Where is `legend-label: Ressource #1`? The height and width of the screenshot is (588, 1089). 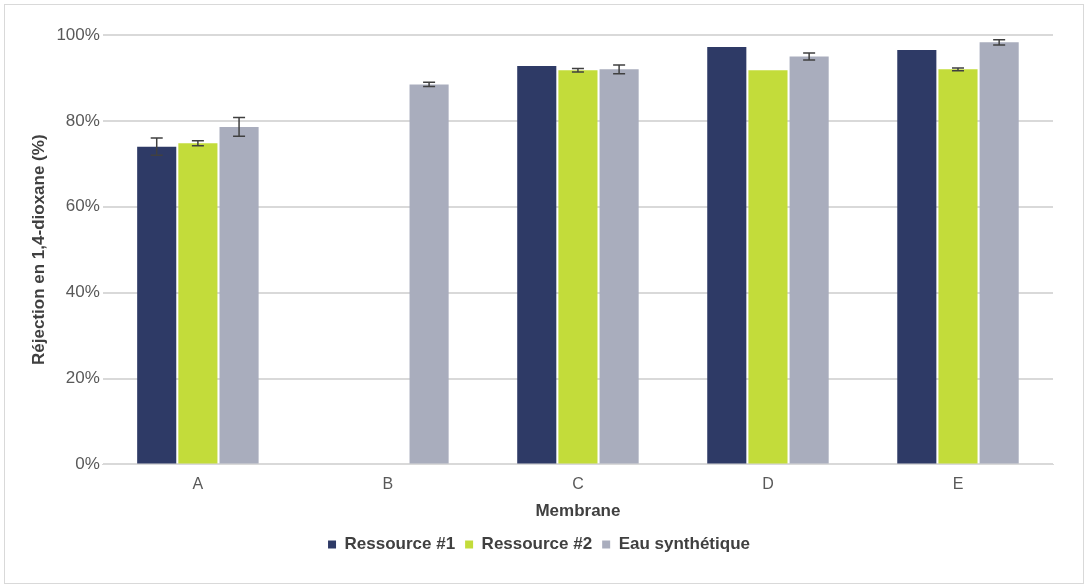
legend-label: Ressource #1 is located at coordinates (400, 544).